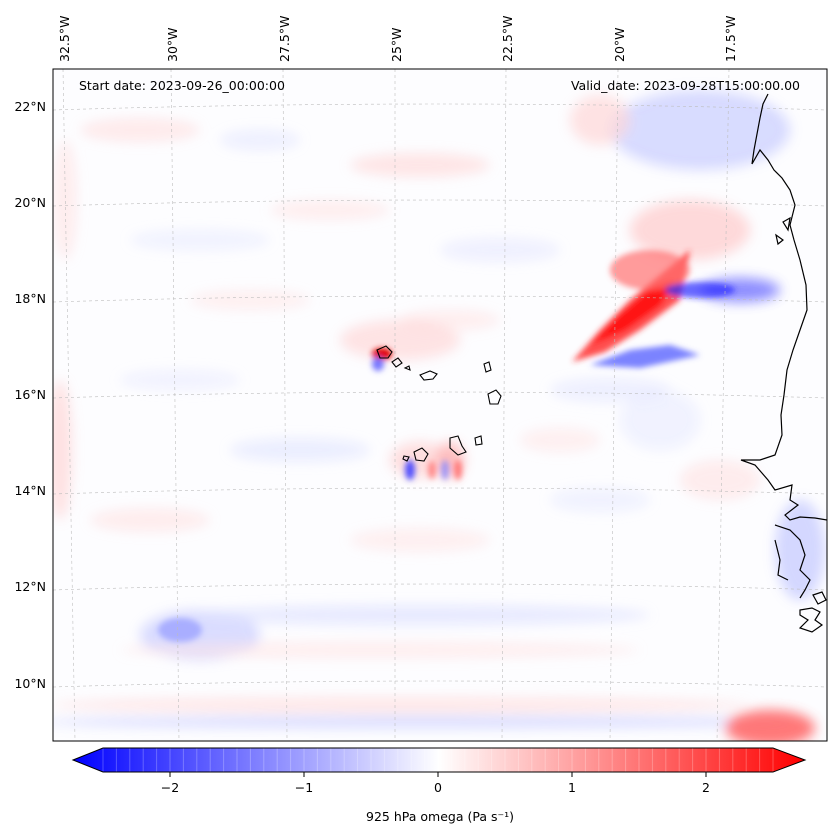  I want to click on lat-tick-label: 16°N, so click(30, 394).